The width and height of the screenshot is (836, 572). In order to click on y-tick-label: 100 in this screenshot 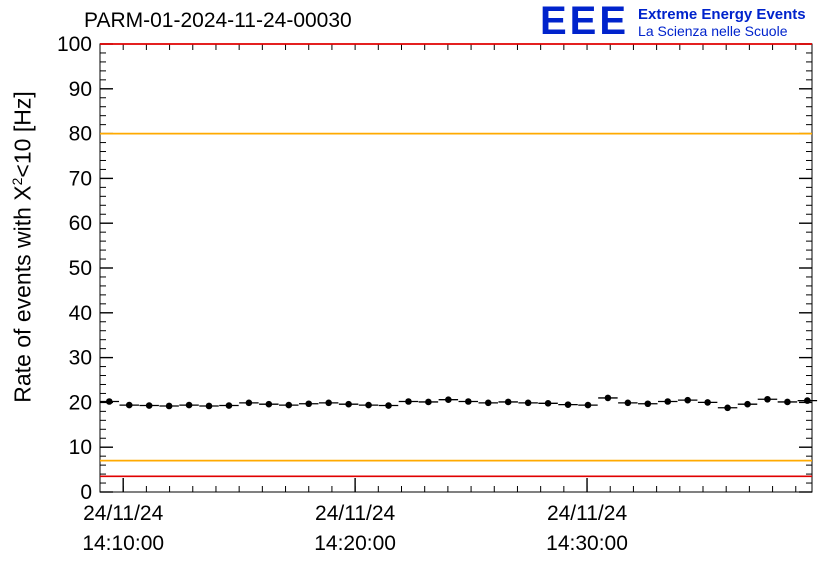, I will do `click(74, 44)`.